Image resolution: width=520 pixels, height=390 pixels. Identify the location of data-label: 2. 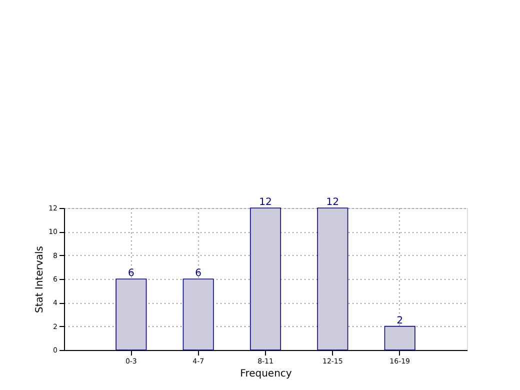
(400, 320).